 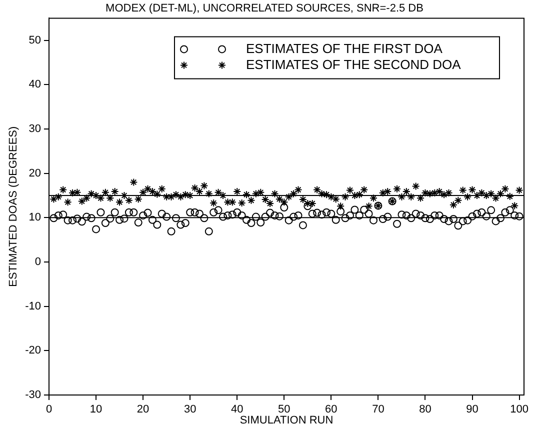 What do you see at coordinates (33, 306) in the screenshot?
I see `y-tick-label: -10` at bounding box center [33, 306].